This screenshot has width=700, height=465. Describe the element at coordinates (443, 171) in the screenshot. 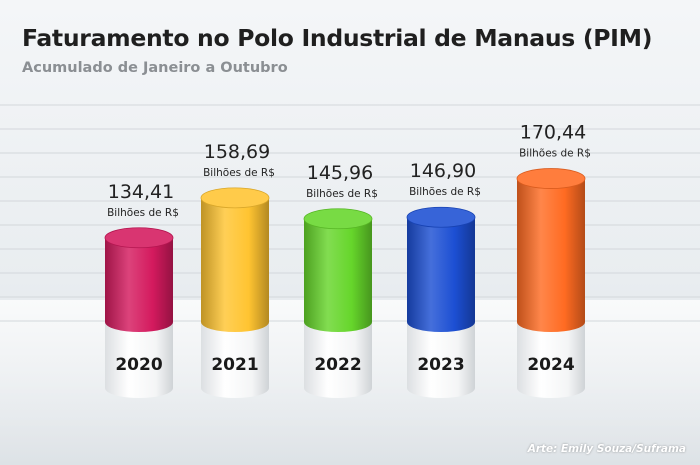

I see `value-label: 146,90` at that location.